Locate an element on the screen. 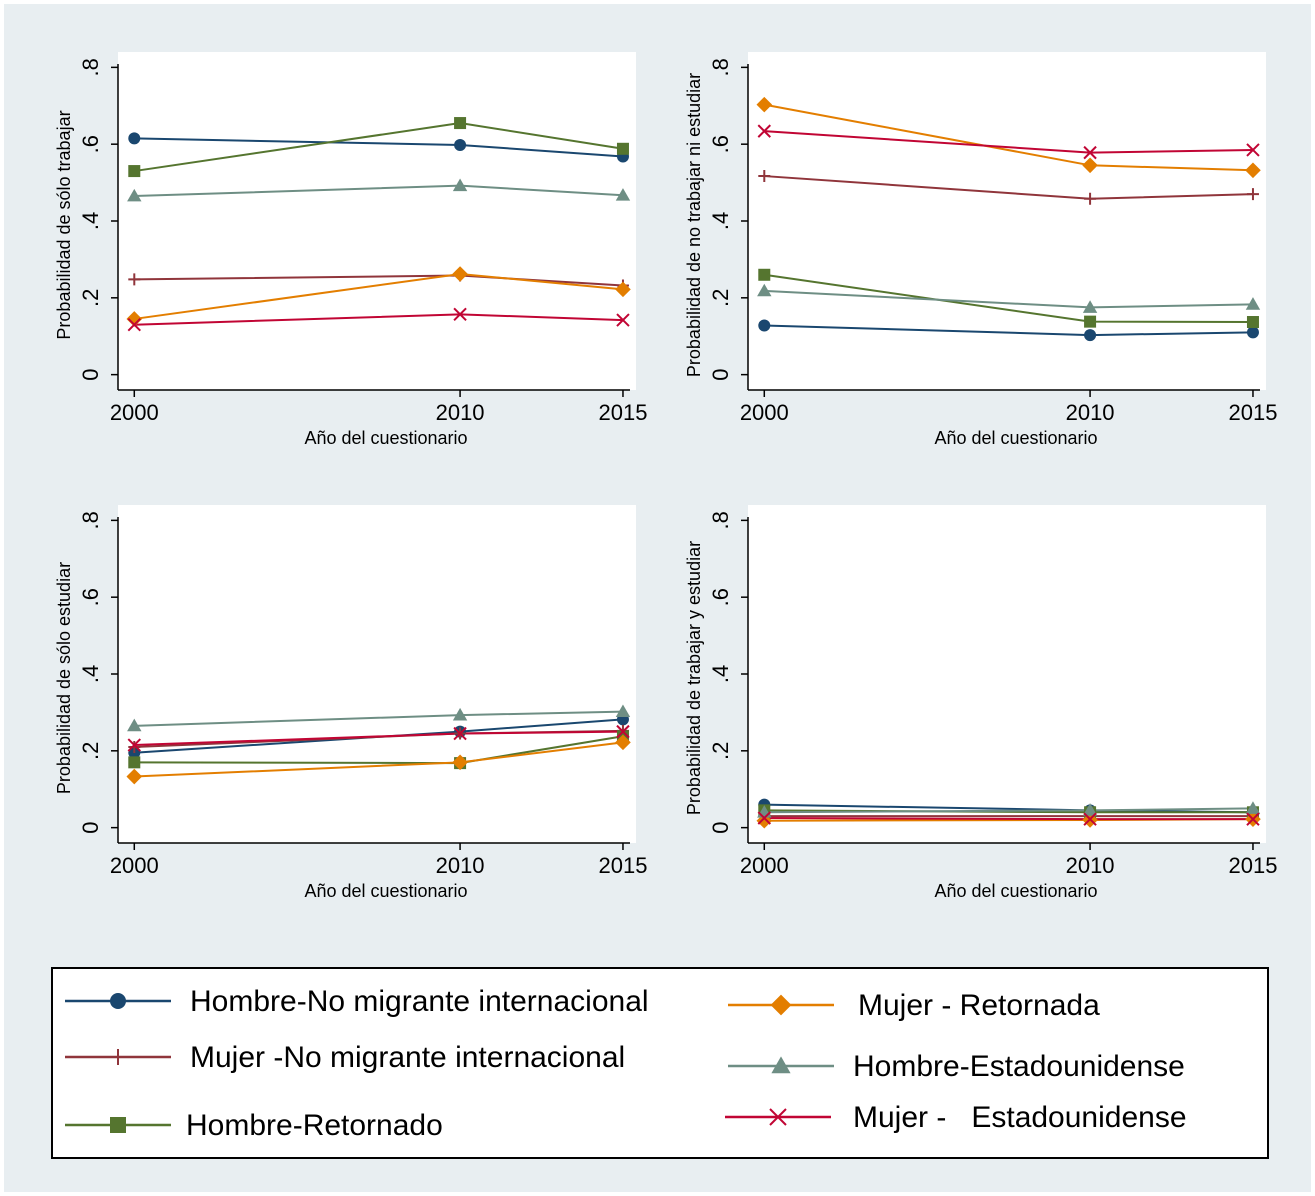 The image size is (1315, 1196). y-axis-title: Probabilidad de no trabajar ni estudiar is located at coordinates (694, 225).